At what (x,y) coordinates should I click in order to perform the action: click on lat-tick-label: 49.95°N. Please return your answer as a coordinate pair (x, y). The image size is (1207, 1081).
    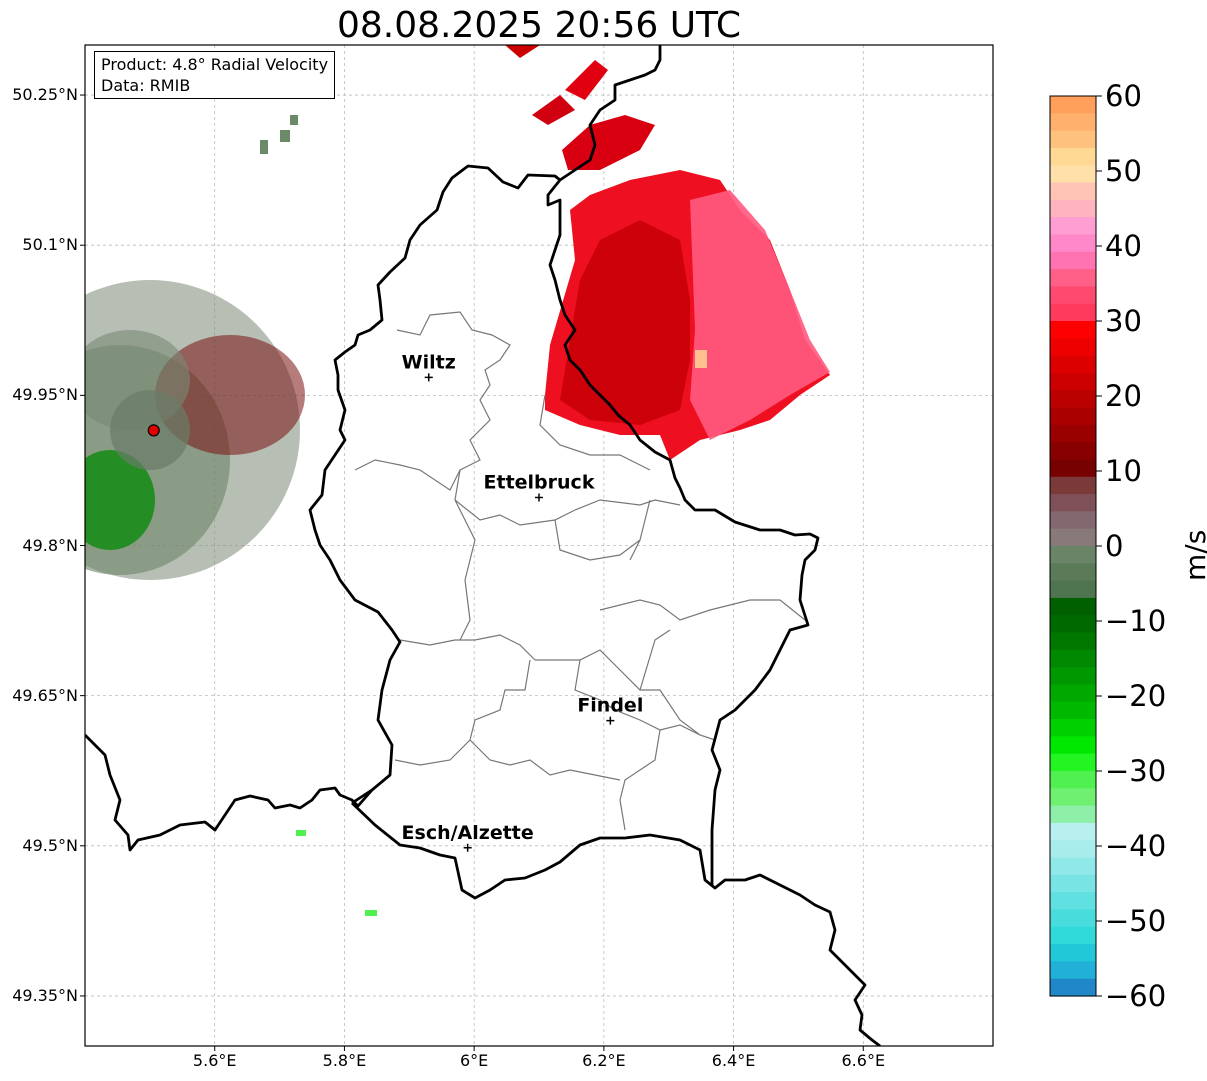
    Looking at the image, I should click on (45, 395).